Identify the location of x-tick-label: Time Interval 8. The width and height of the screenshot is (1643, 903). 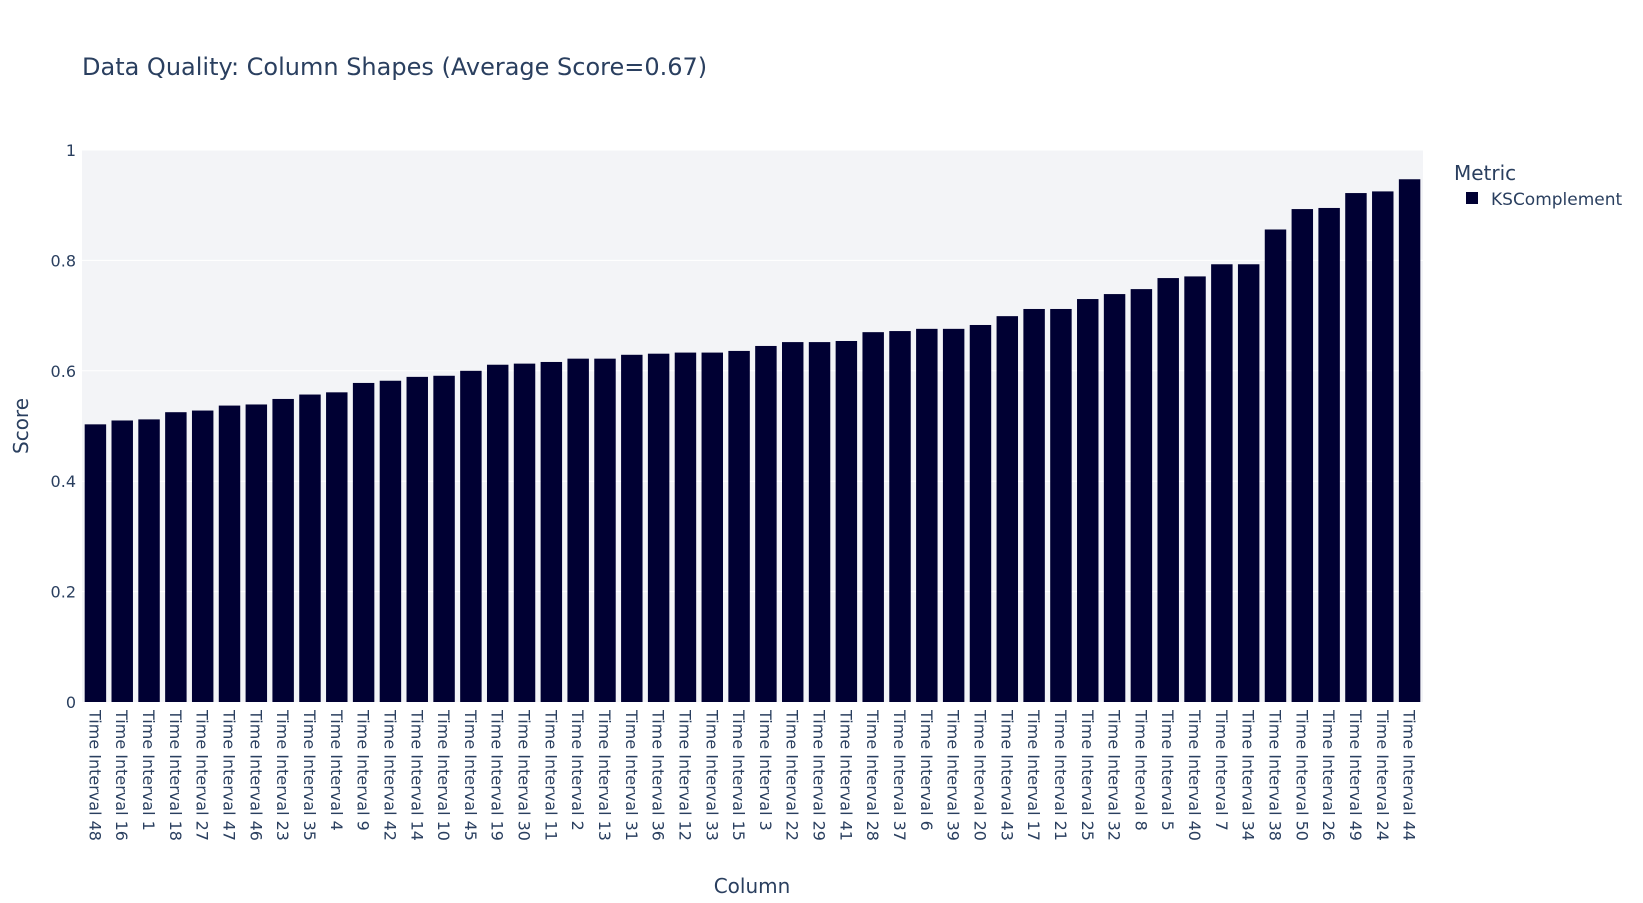
(1140, 770).